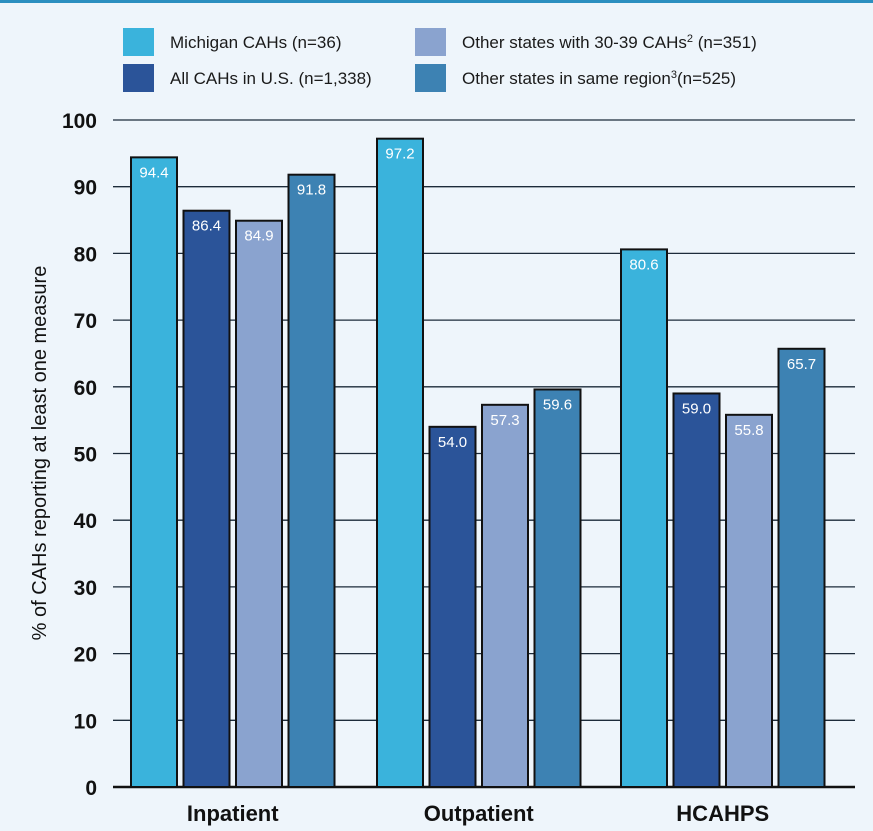 The image size is (873, 831). What do you see at coordinates (271, 78) in the screenshot?
I see `legend-label: All CAHs in U.S. (n=1,338)` at bounding box center [271, 78].